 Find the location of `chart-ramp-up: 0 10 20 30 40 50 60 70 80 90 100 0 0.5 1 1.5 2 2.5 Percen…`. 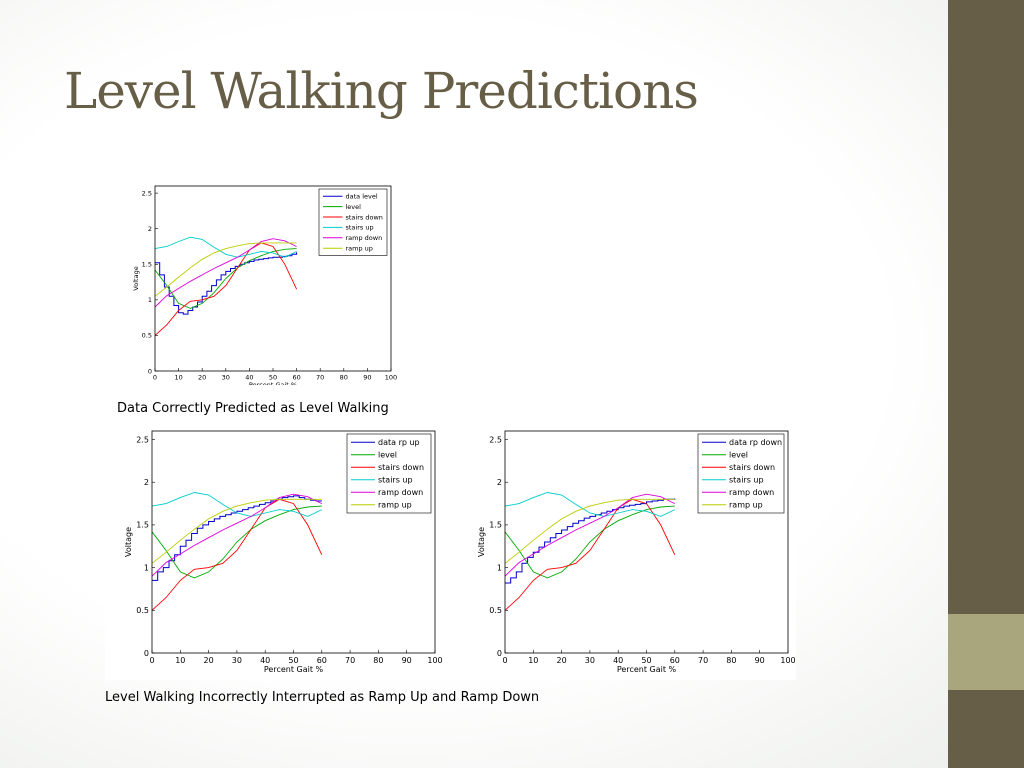

chart-ramp-up: 0 10 20 30 40 50 60 70 80 90 100 0 0.5 1 1.5 2 2.5 Percen… is located at coordinates (275, 552).